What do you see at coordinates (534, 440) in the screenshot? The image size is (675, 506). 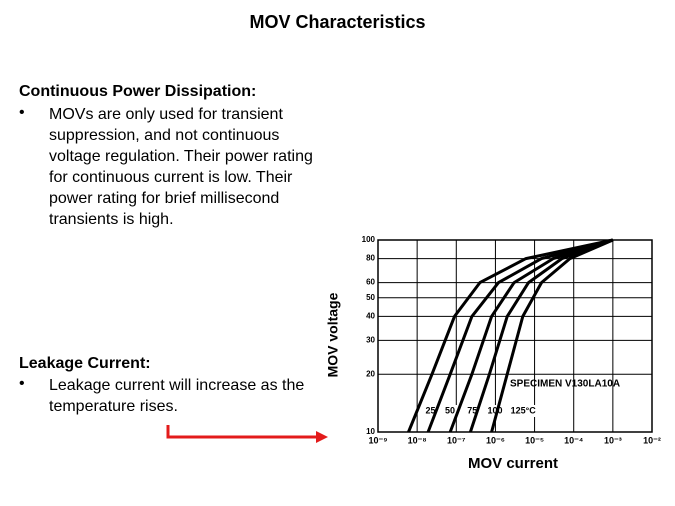 I see `x-tick-label: 10⁻⁵` at bounding box center [534, 440].